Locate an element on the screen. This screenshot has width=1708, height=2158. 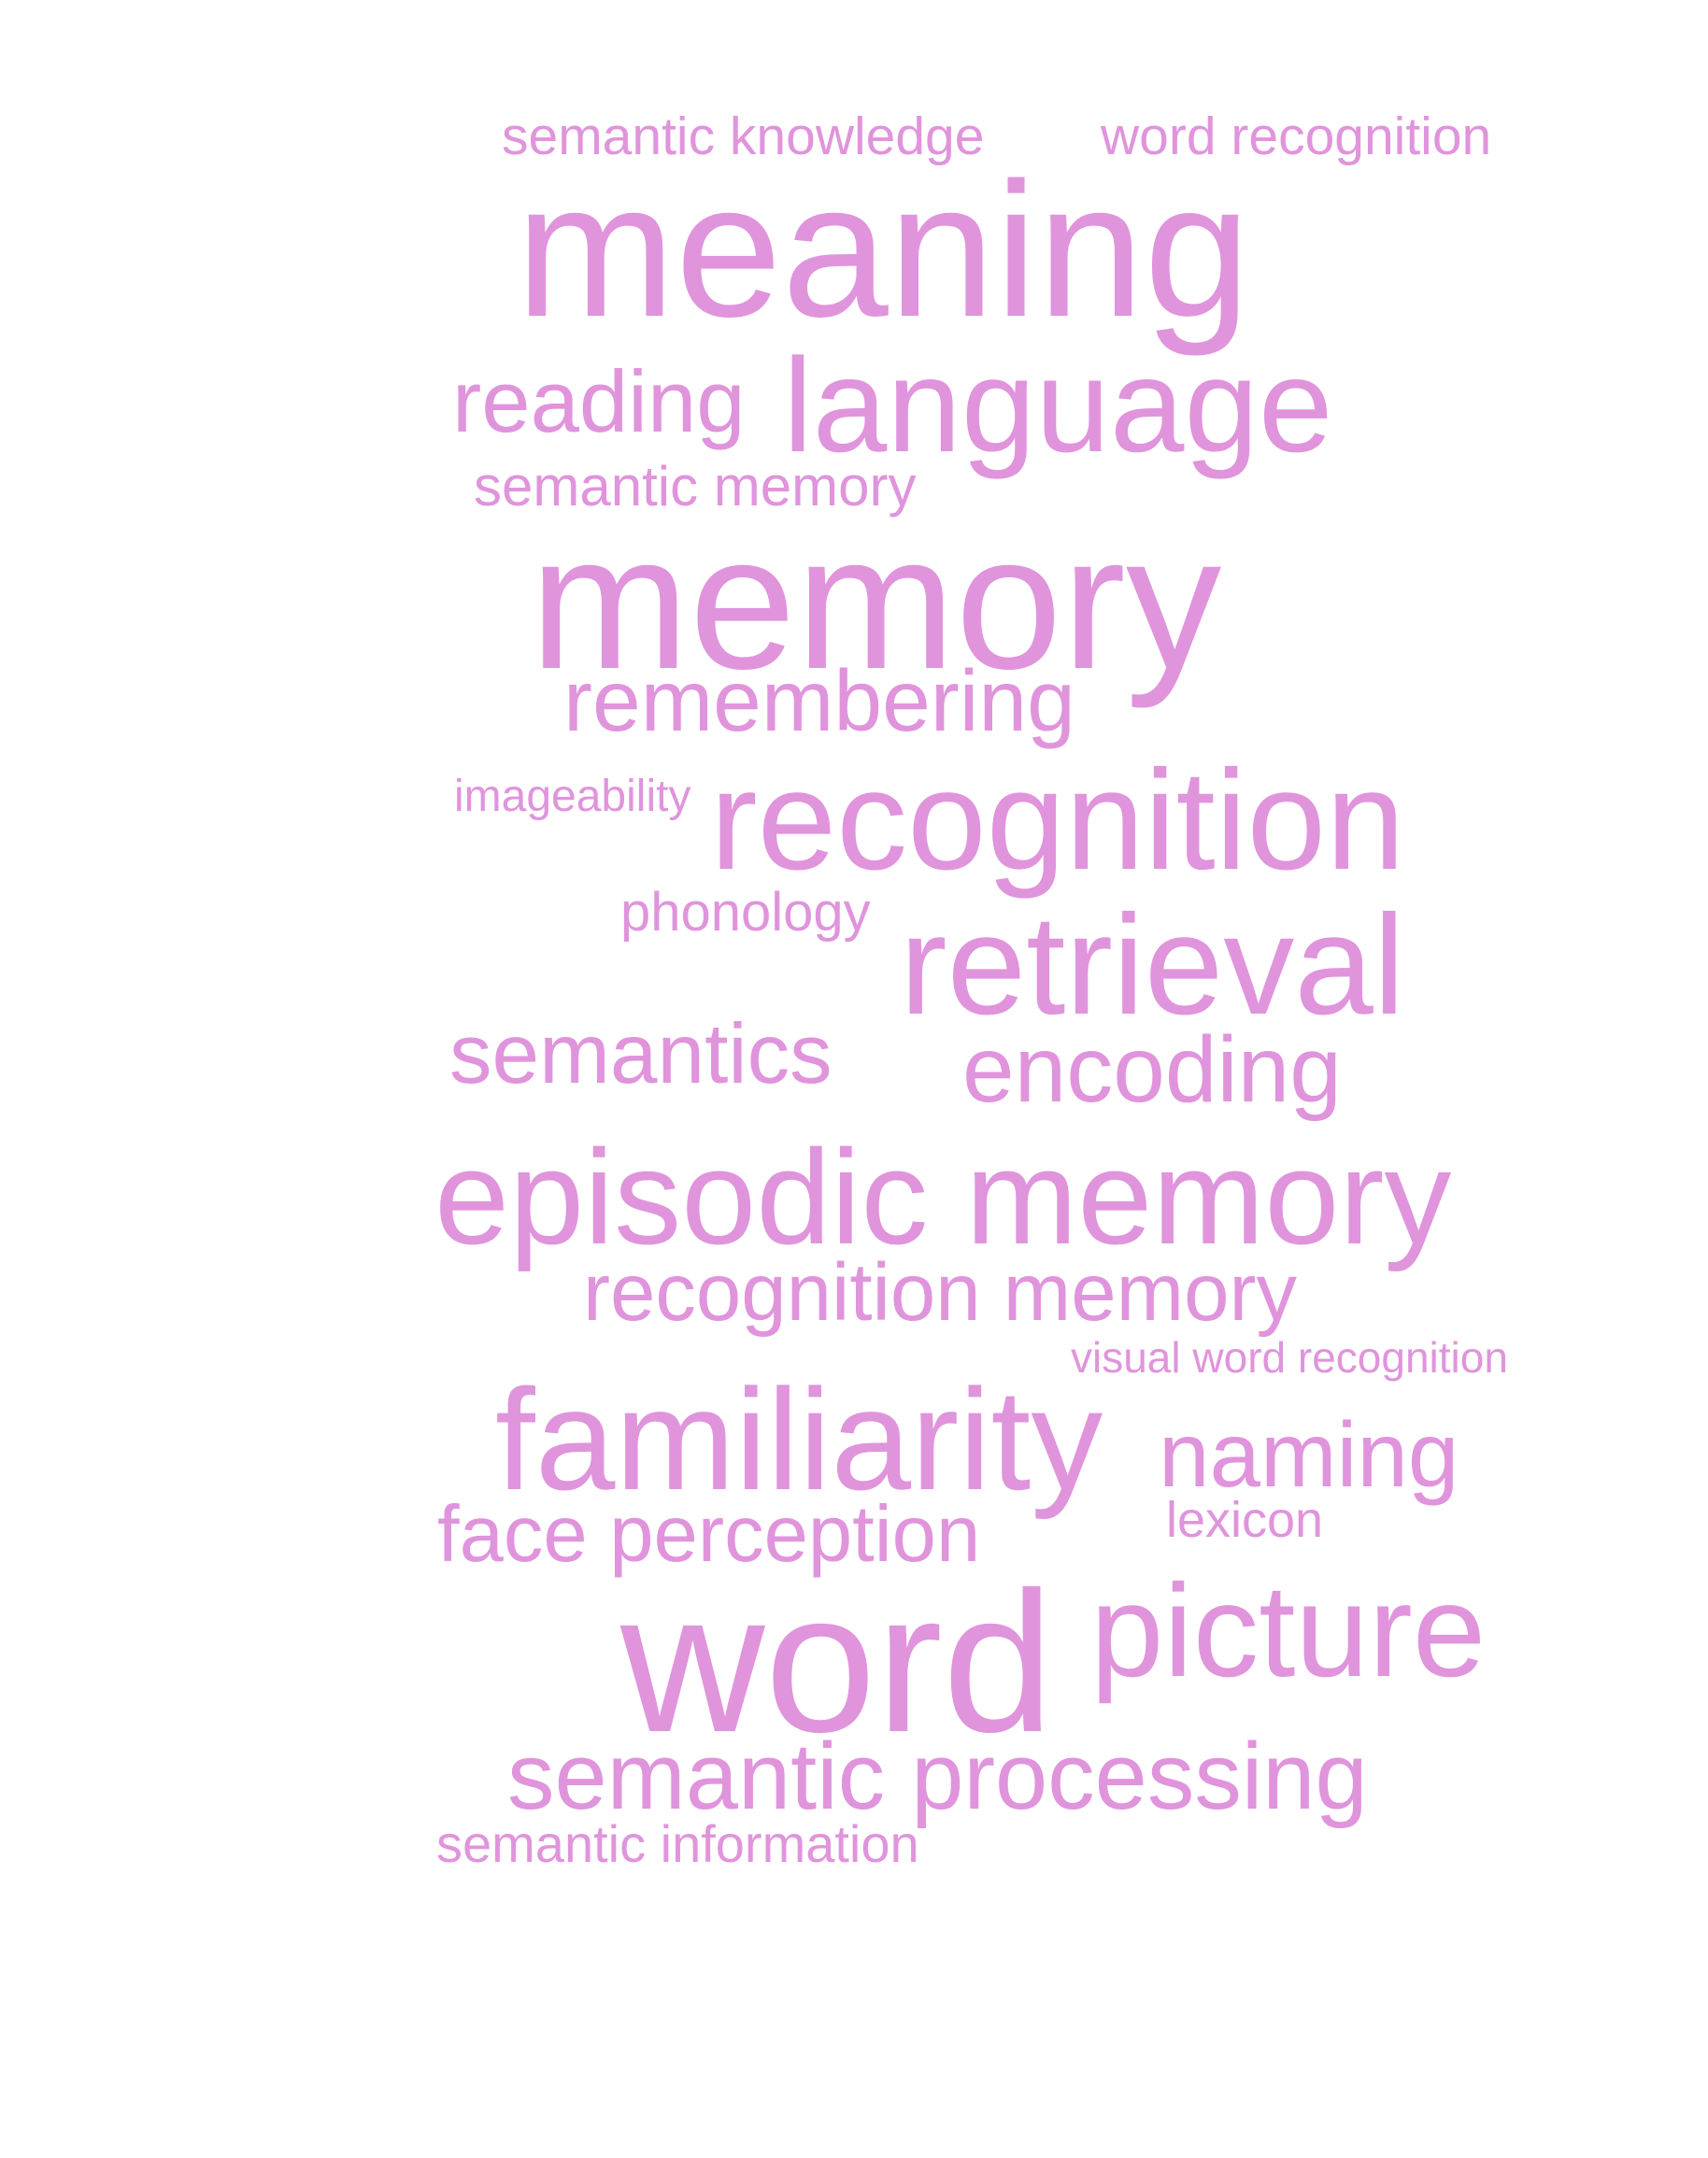
cloud-word-semantic-processing: semantic processing is located at coordinates (937, 1777).